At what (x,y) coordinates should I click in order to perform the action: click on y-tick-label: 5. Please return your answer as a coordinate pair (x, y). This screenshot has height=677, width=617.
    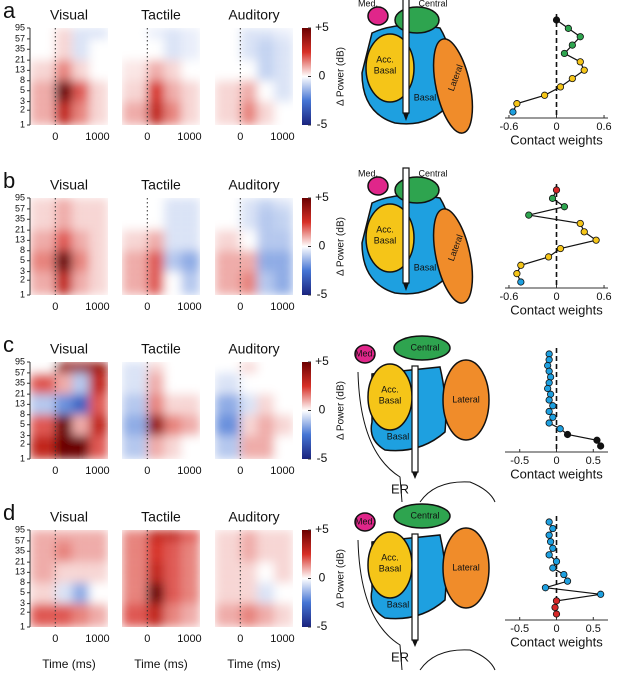
    Looking at the image, I should click on (22, 424).